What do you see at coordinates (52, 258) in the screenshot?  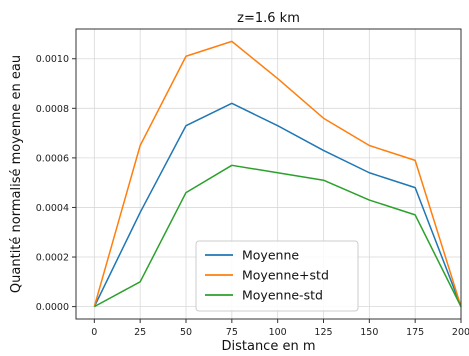 I see `y-tick-label: 0.0002` at bounding box center [52, 258].